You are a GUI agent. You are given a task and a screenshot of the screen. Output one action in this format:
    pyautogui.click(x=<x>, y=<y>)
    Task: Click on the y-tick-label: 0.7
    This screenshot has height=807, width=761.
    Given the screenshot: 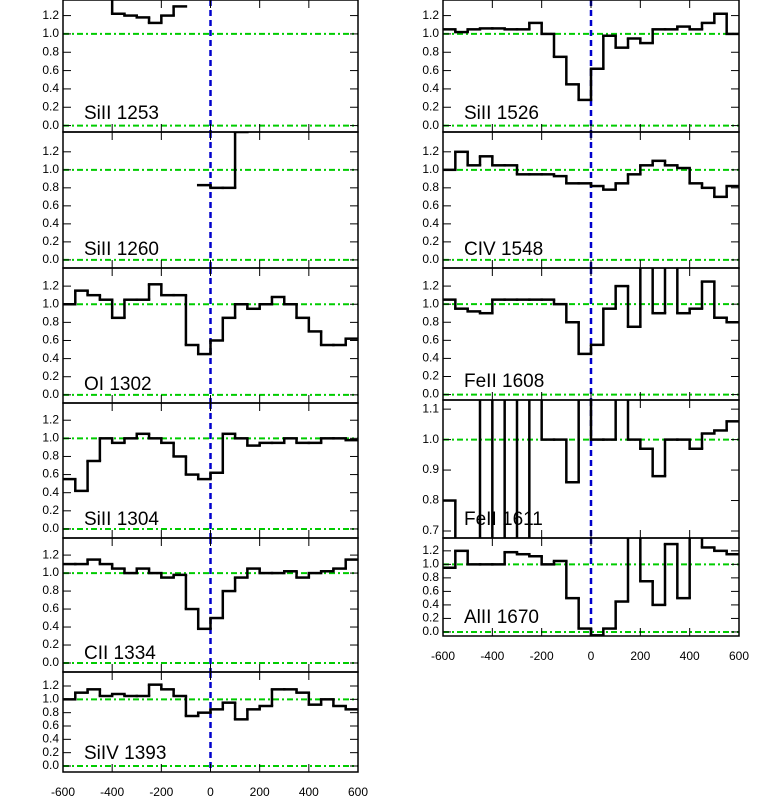 What is the action you would take?
    pyautogui.click(x=430, y=530)
    